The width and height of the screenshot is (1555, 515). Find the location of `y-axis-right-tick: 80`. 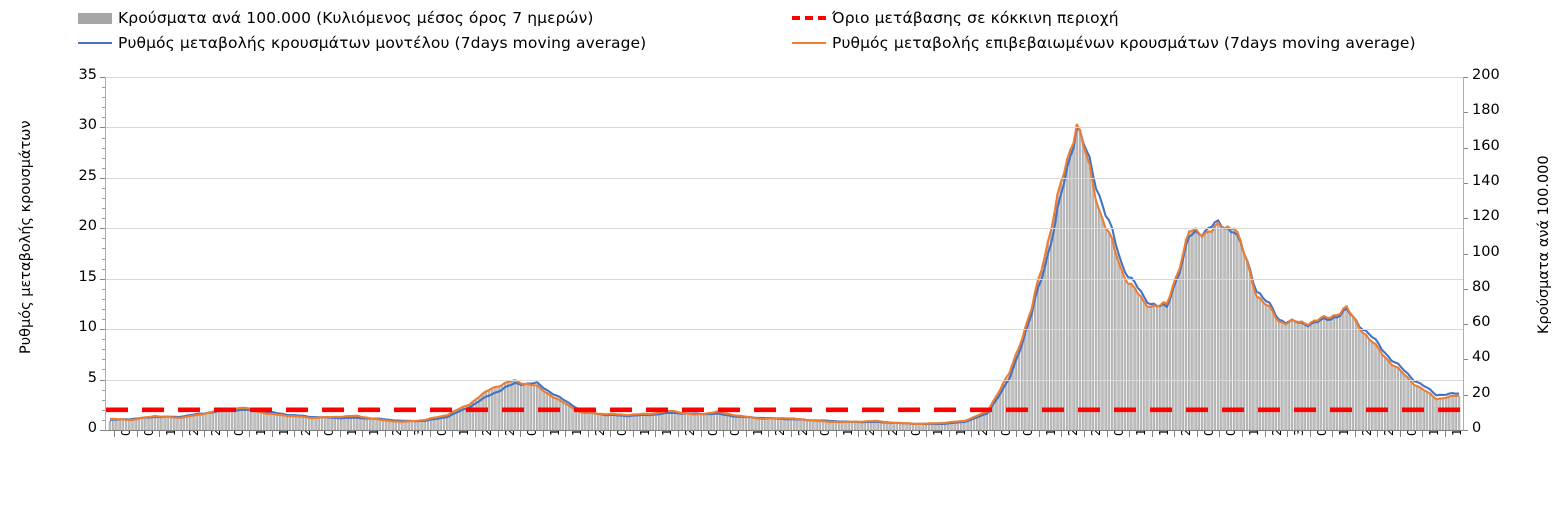

y-axis-right-tick: 80 is located at coordinates (1481, 286).